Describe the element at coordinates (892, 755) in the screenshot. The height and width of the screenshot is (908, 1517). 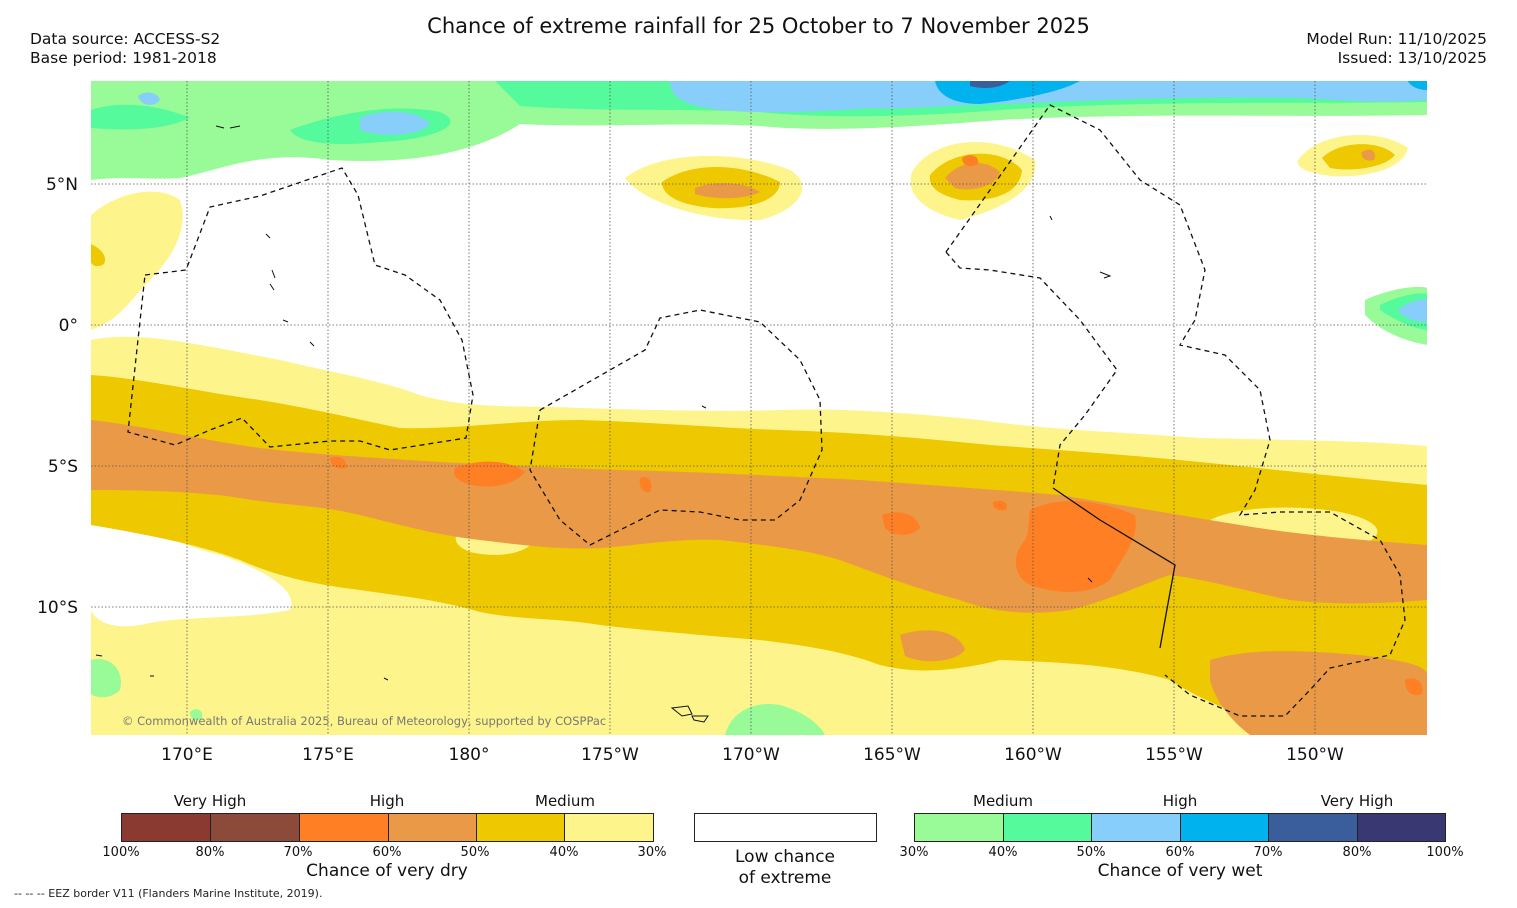
I see `lon-label-165w: 165°W` at that location.